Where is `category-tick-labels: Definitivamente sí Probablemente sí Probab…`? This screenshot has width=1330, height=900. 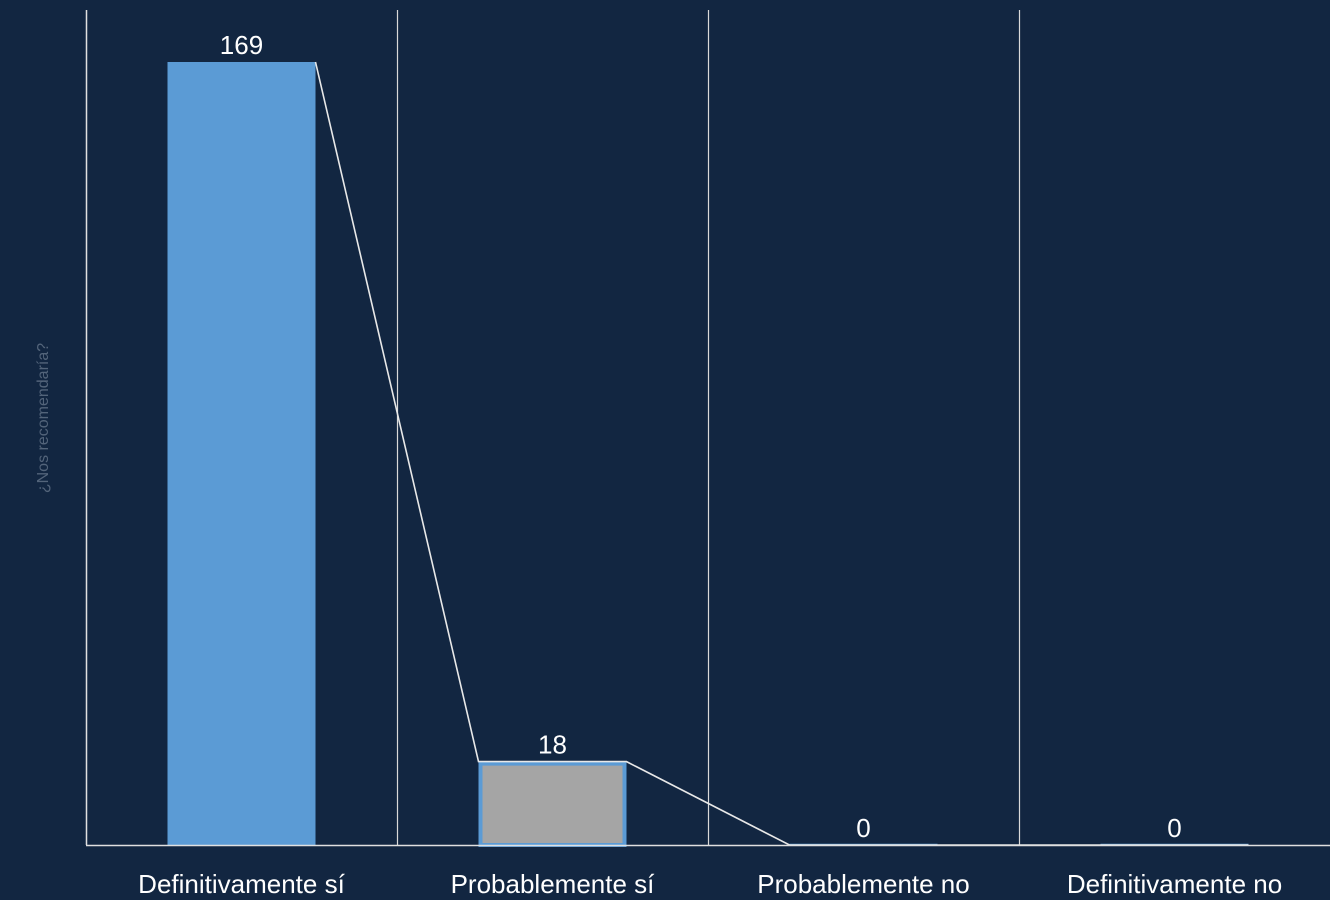 category-tick-labels: Definitivamente sí Probablemente sí Probab… is located at coordinates (710, 884).